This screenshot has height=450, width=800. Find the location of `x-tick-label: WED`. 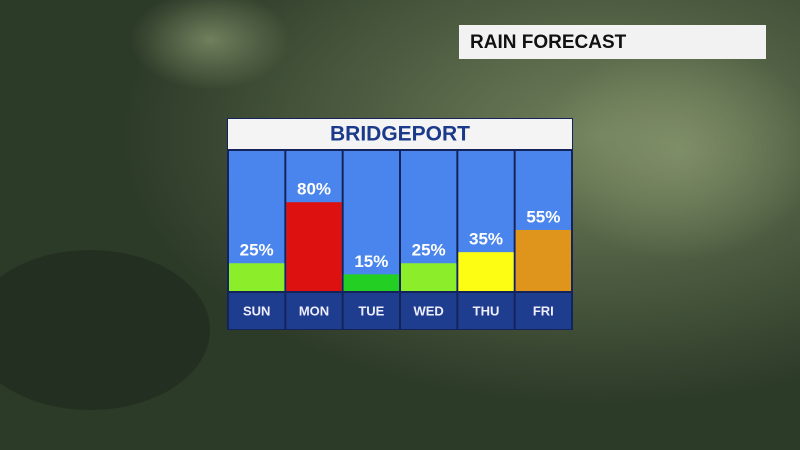

x-tick-label: WED is located at coordinates (428, 310).